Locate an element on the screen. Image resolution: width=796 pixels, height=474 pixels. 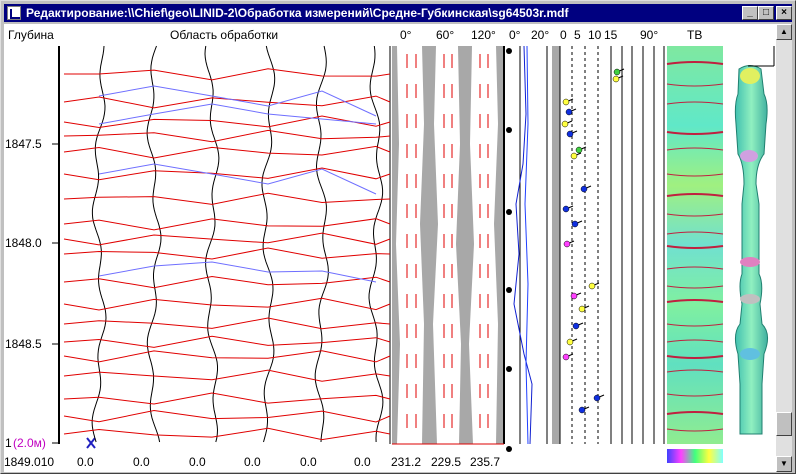
angle-track is located at coordinates (448, 245).